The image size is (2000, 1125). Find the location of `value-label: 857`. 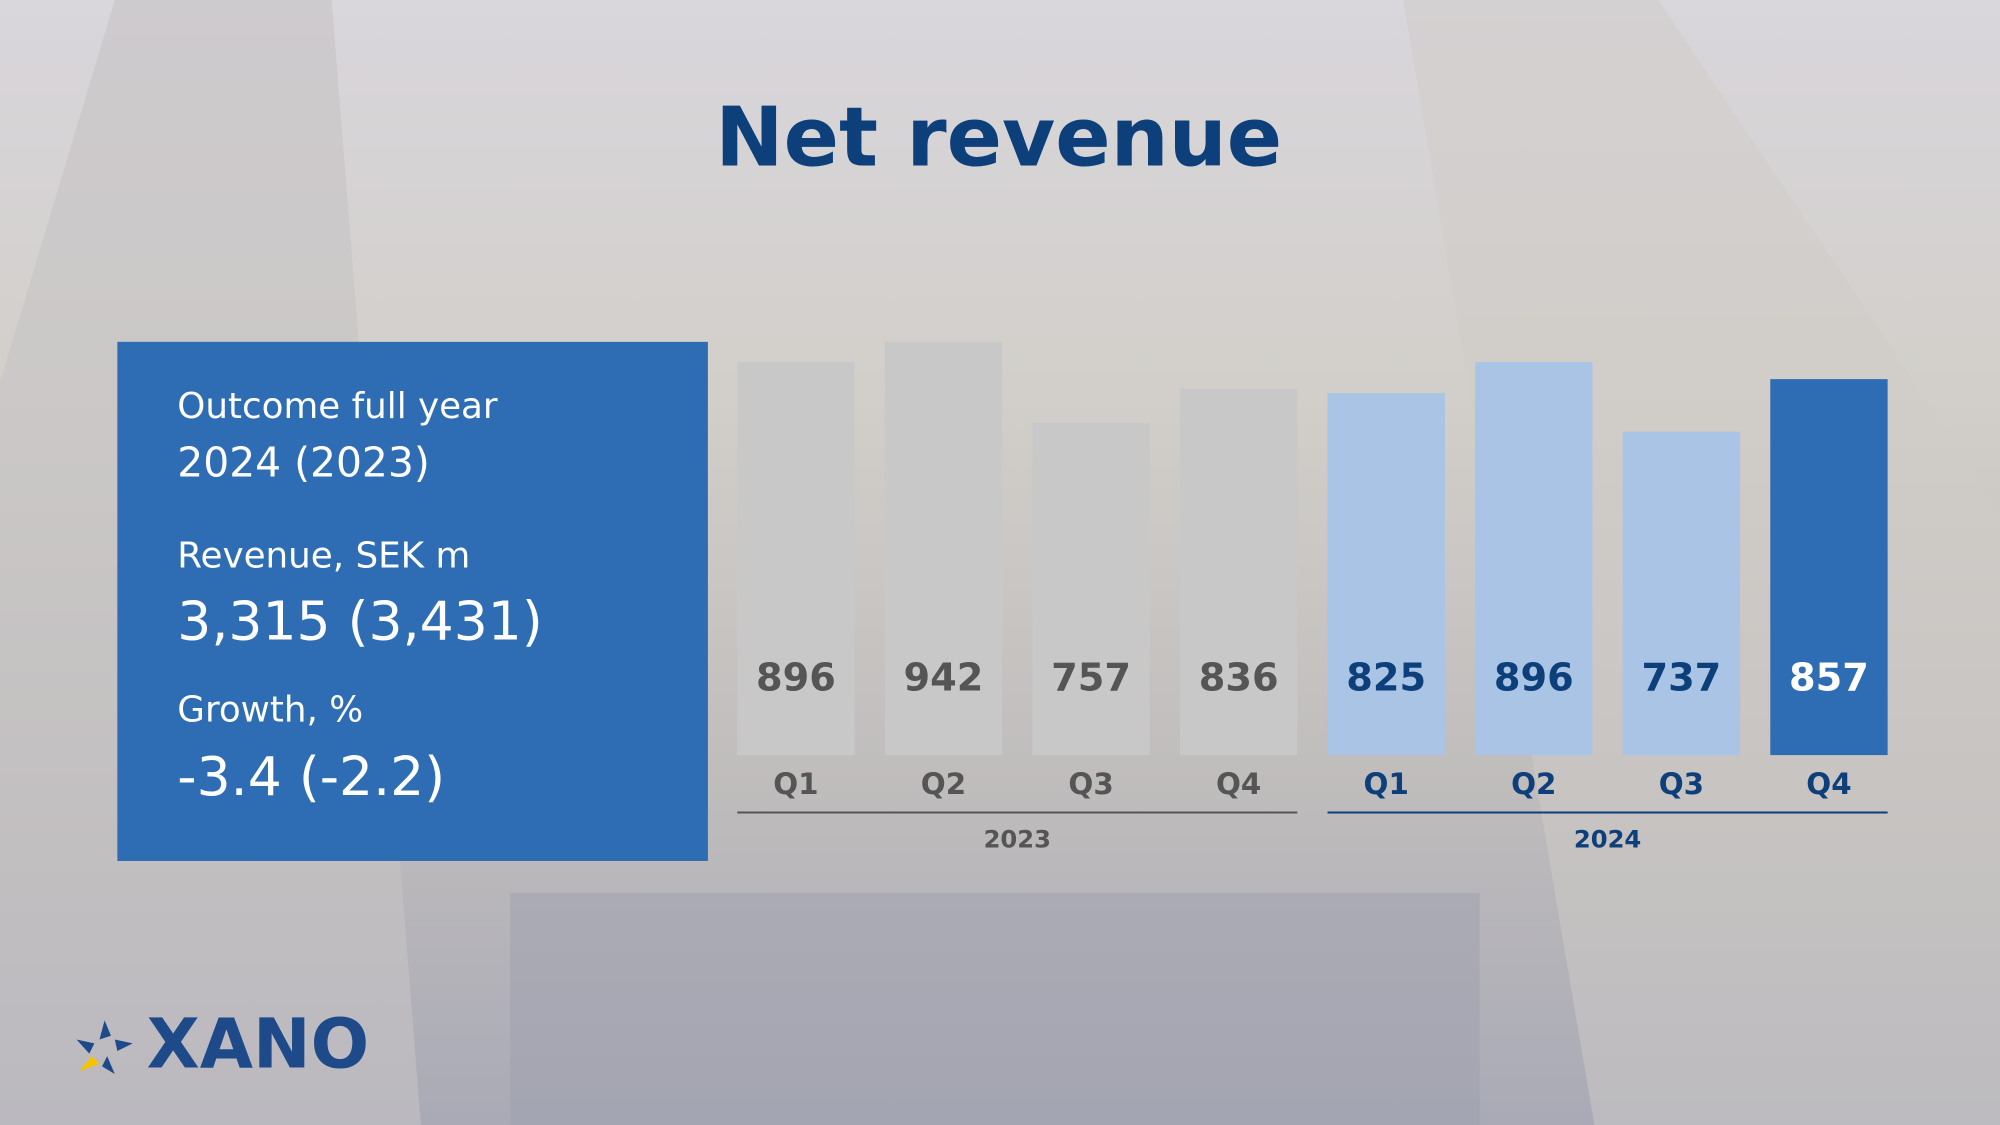

value-label: 857 is located at coordinates (1829, 677).